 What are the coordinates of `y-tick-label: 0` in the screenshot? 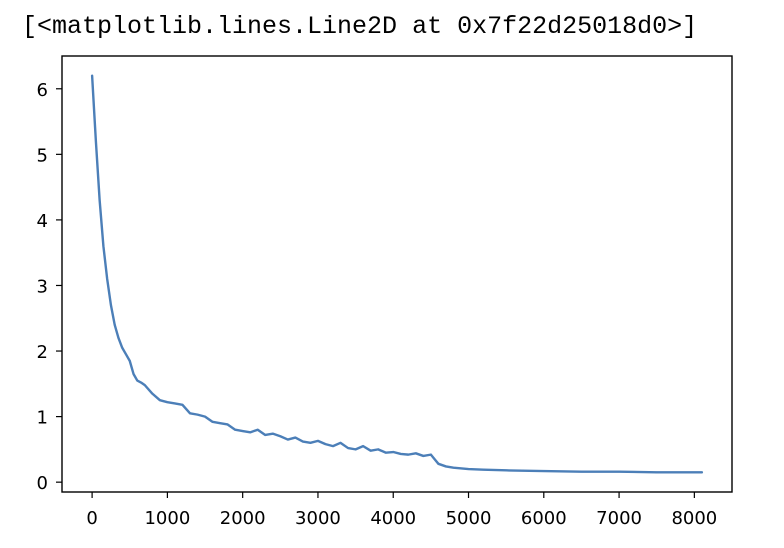 It's located at (42, 483).